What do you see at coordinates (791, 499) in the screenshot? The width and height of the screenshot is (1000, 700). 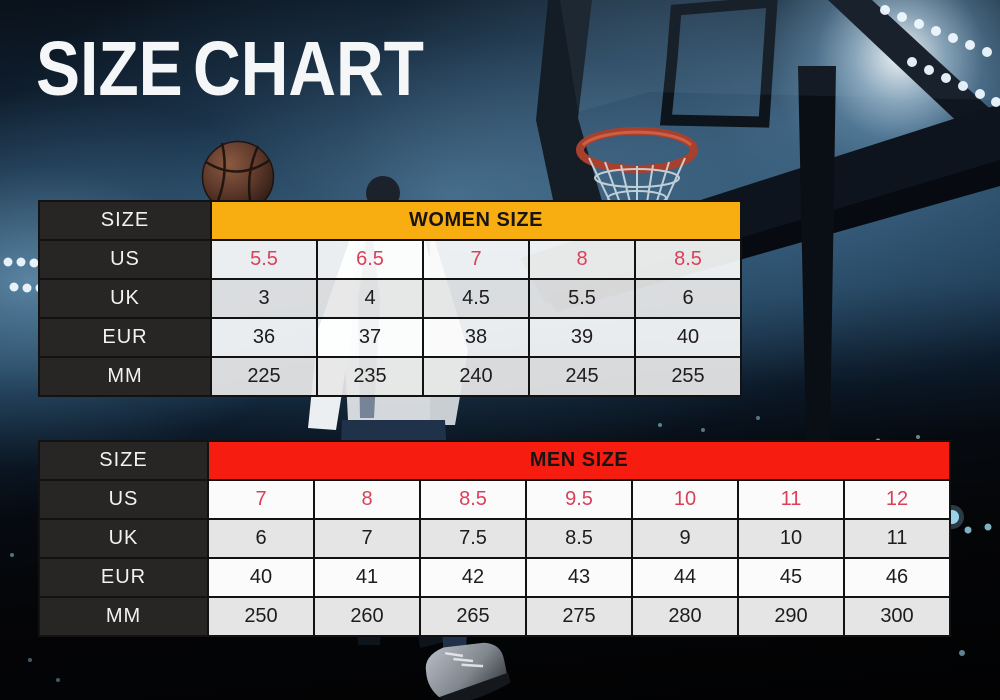 I see `men-us-value-5: 11` at bounding box center [791, 499].